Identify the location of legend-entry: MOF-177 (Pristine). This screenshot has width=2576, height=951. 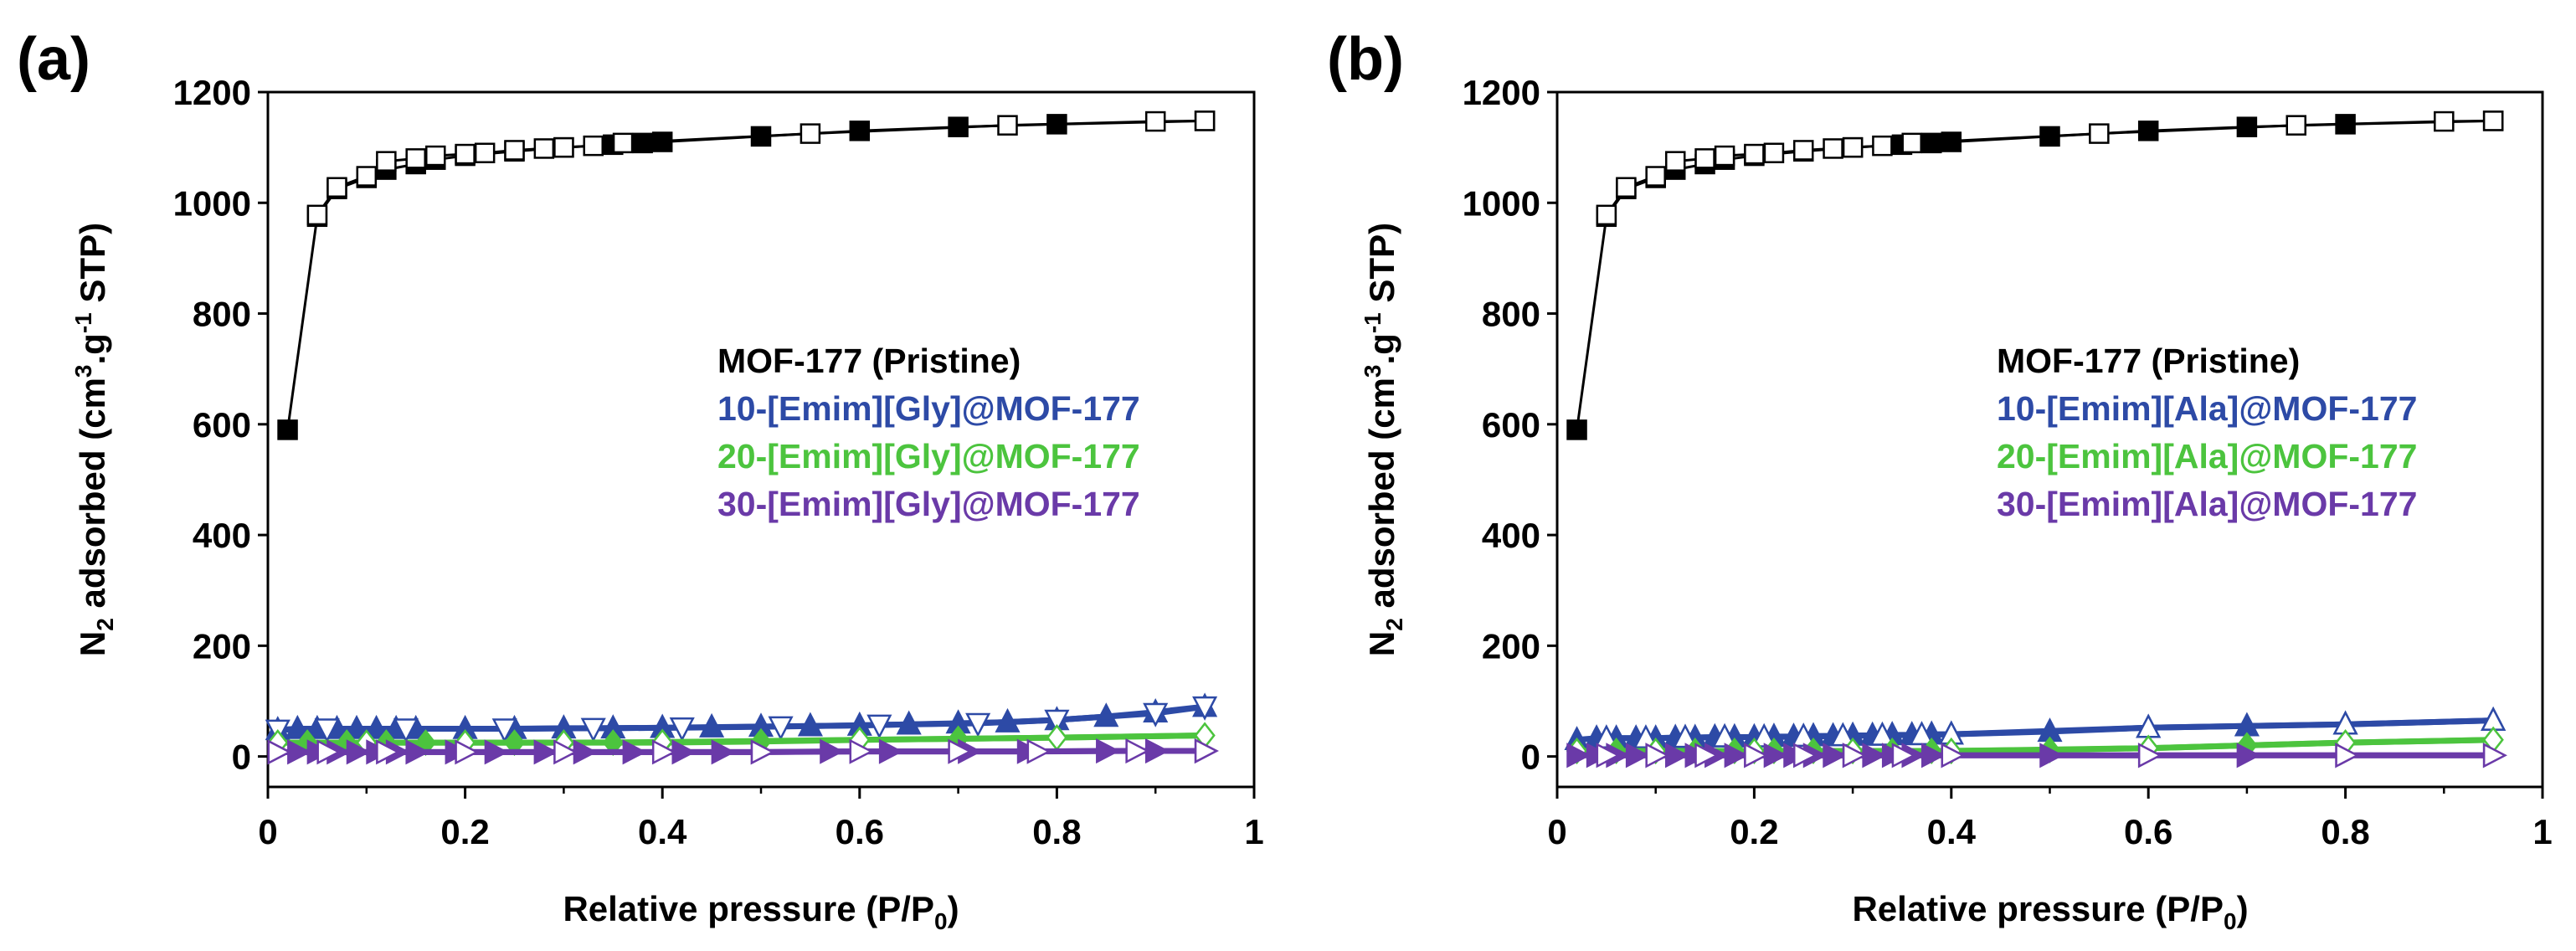
(869, 361).